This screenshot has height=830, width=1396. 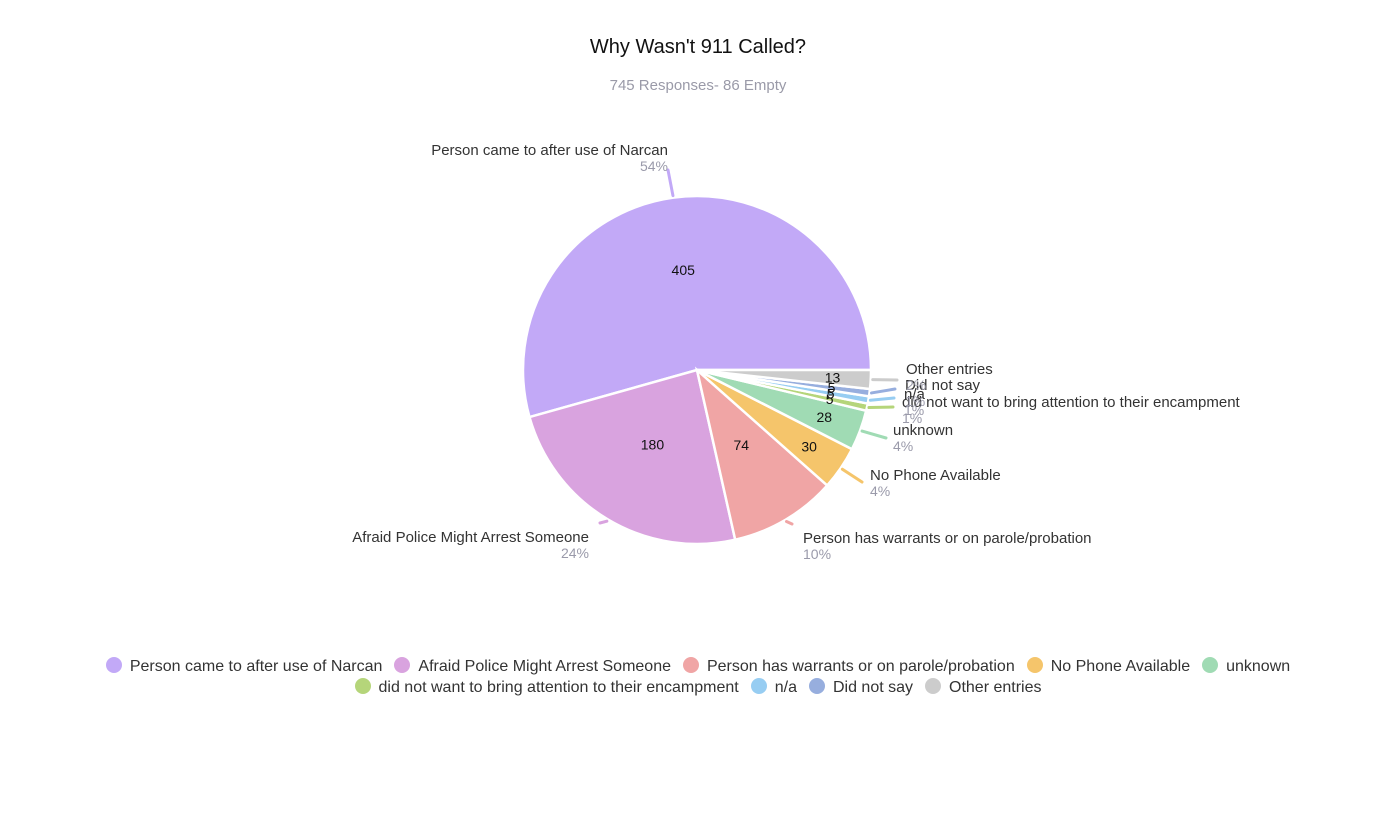 What do you see at coordinates (1258, 666) in the screenshot?
I see `legend-label: unknown` at bounding box center [1258, 666].